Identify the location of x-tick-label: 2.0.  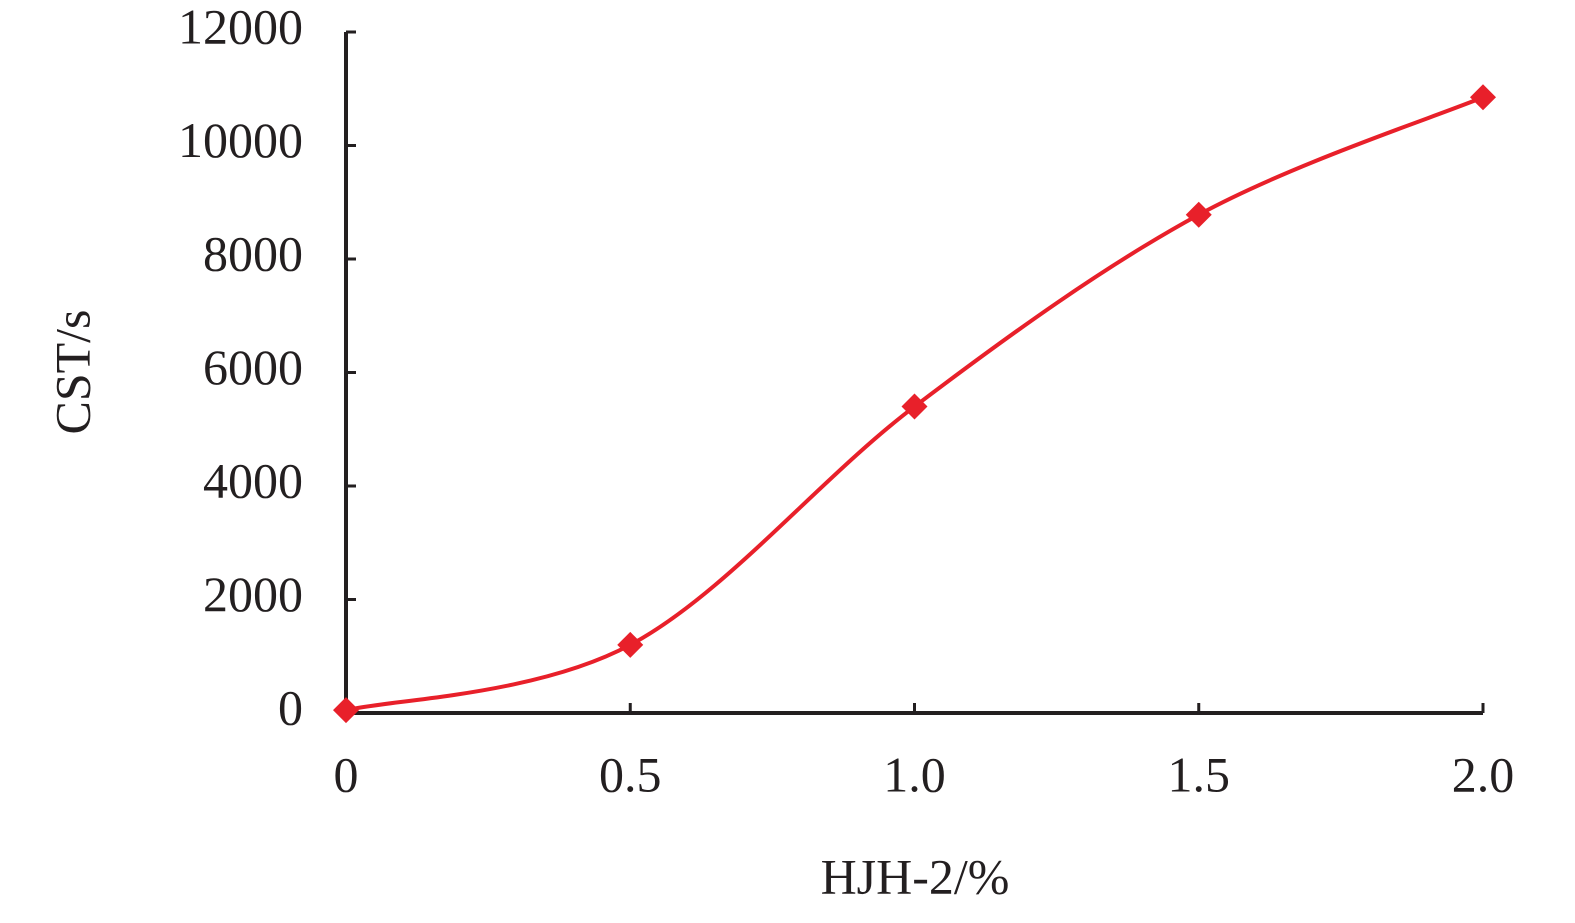
(1483, 774).